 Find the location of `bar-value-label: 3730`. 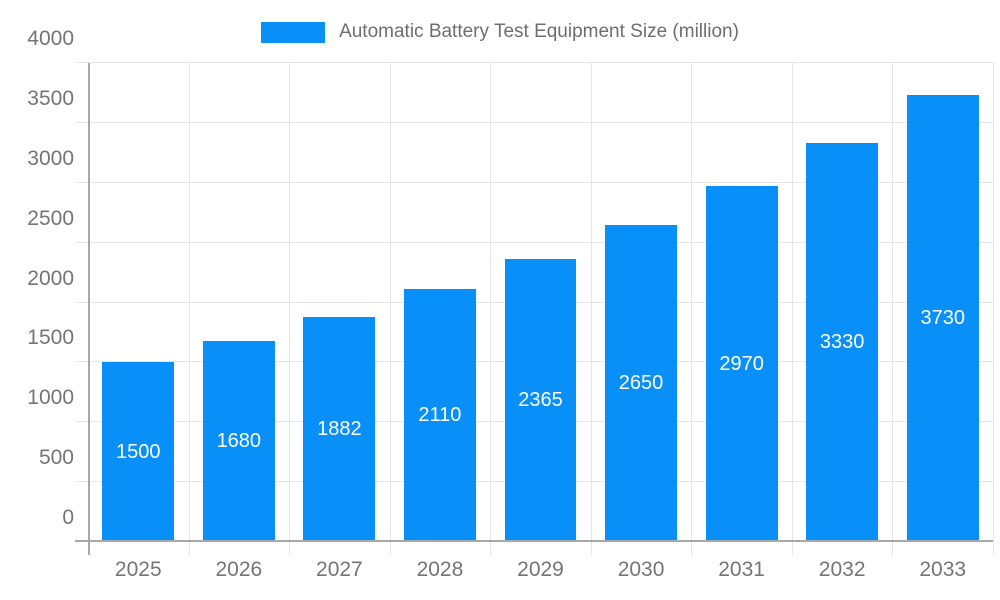

bar-value-label: 3730 is located at coordinates (942, 318).